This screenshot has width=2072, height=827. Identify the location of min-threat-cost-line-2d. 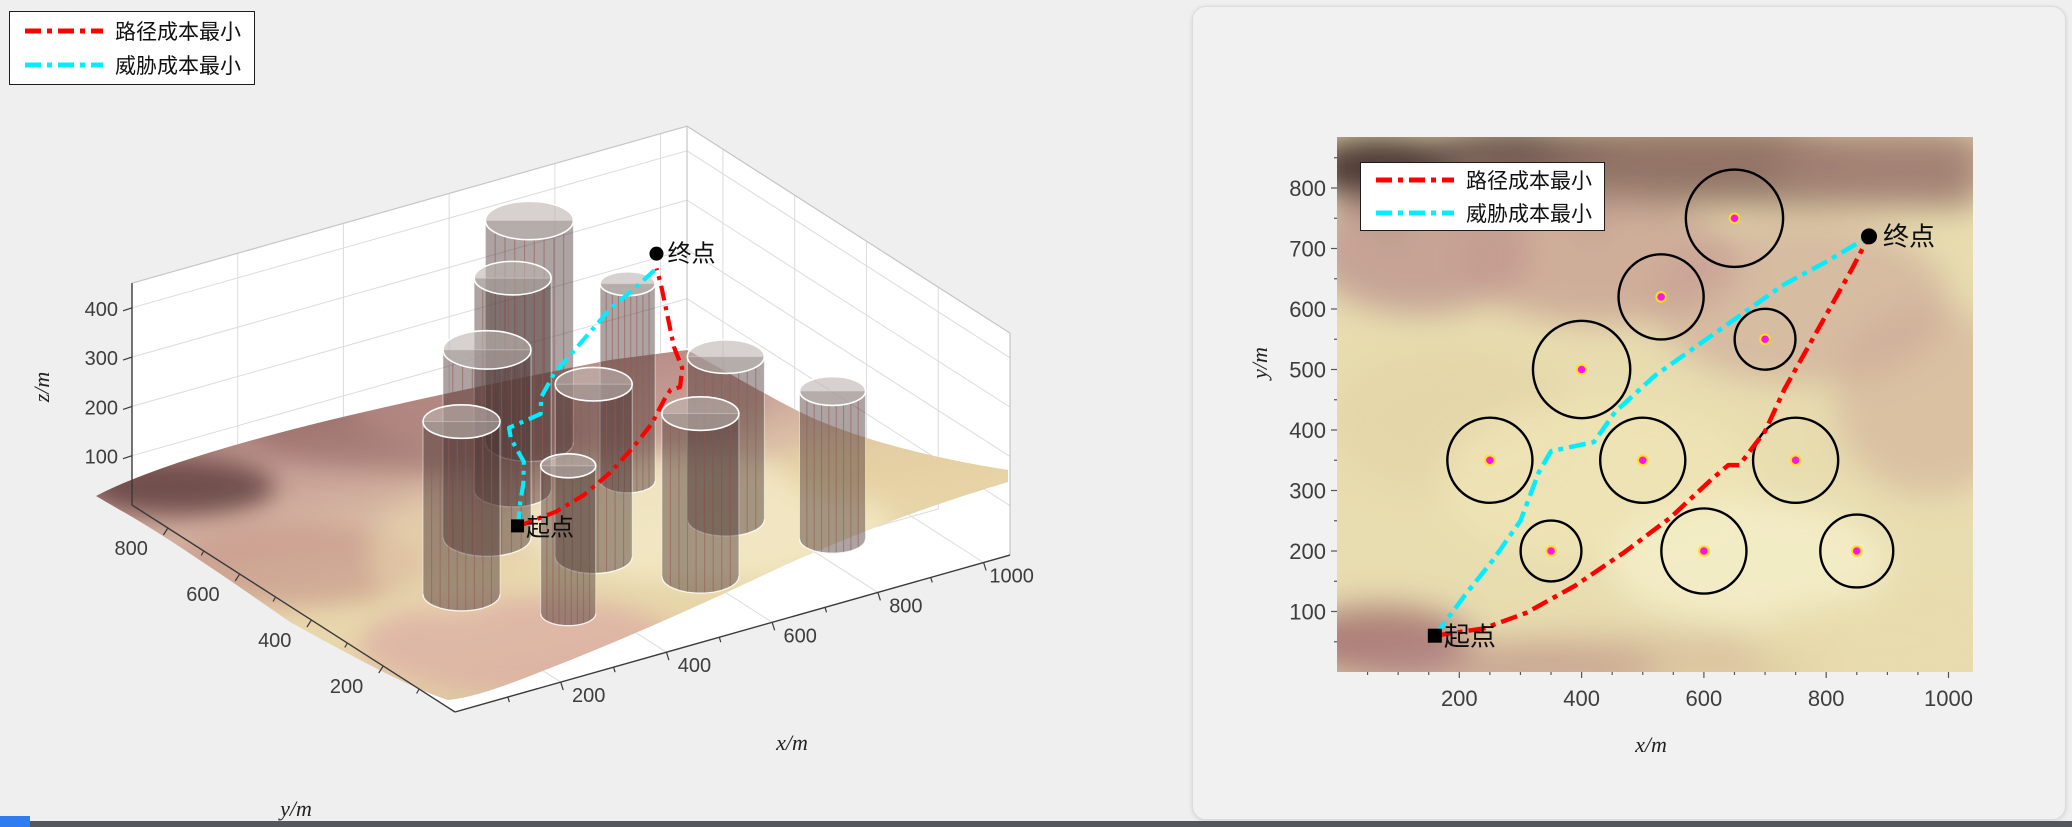
(1652, 436).